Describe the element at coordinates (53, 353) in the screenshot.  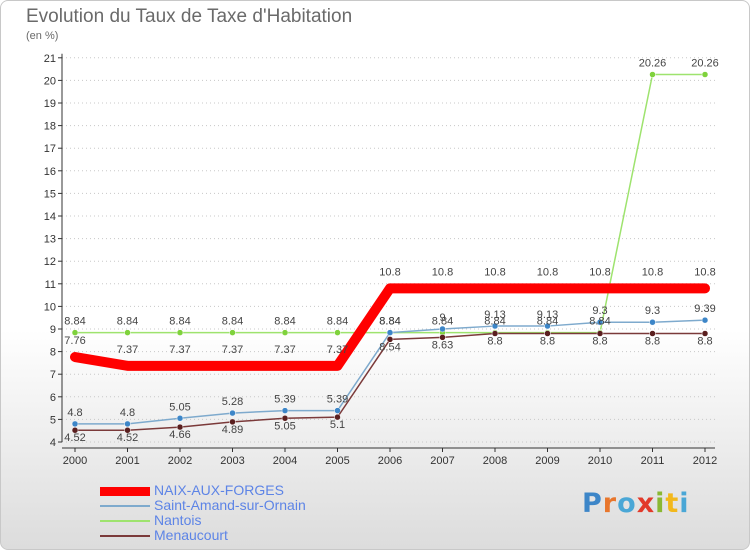
I see `y-tick-label: 8` at that location.